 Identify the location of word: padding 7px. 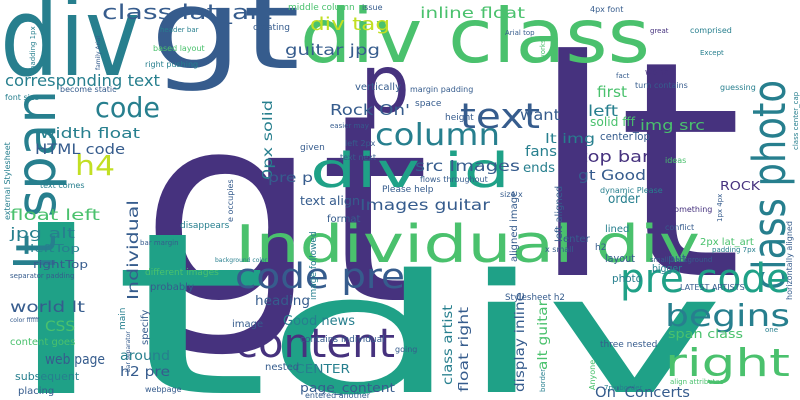
(734, 250).